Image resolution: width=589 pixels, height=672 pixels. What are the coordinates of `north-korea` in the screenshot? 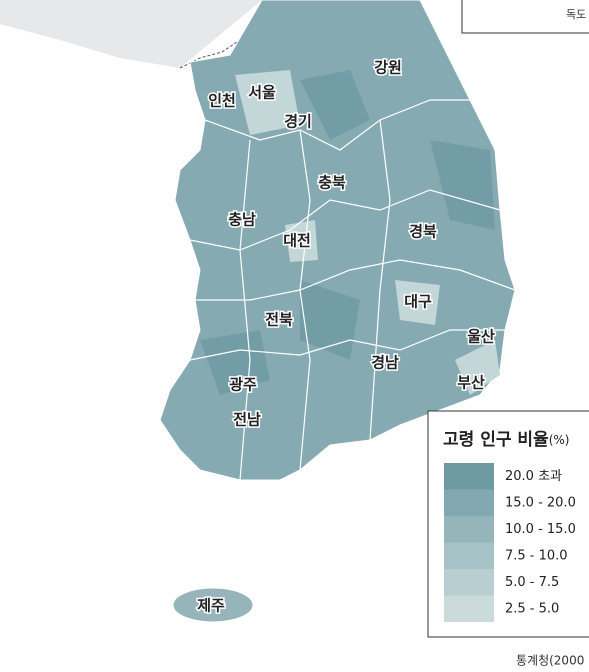 It's located at (131, 34).